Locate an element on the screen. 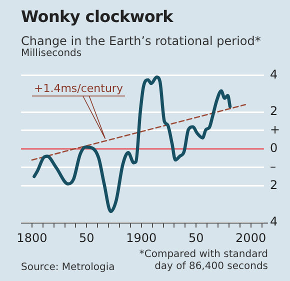 The height and width of the screenshot is (281, 290). source-note: Source: Metrologia is located at coordinates (68, 267).